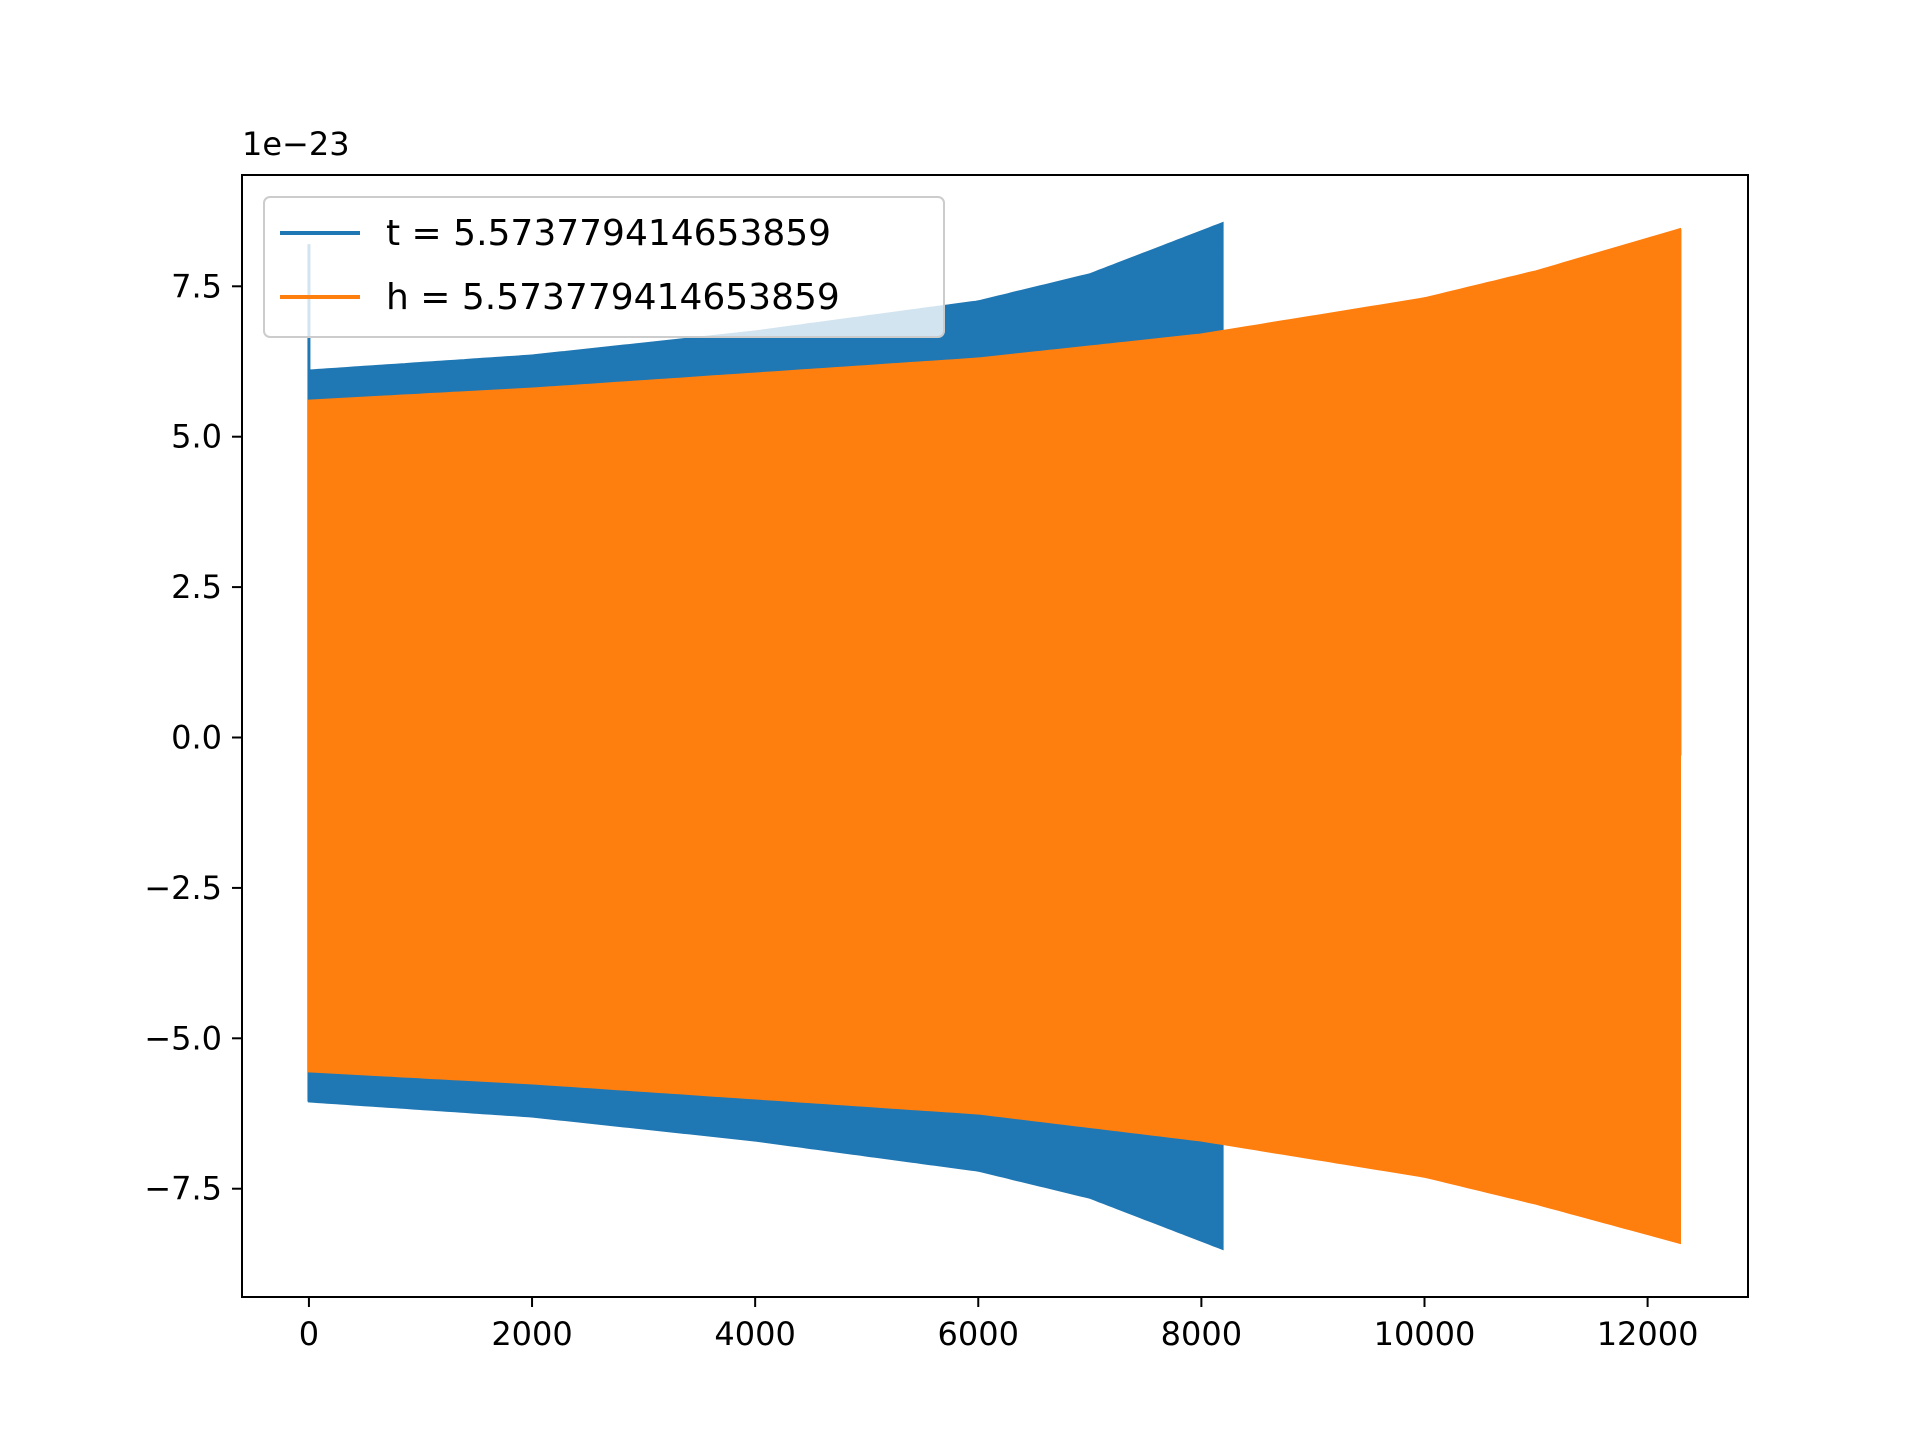  Describe the element at coordinates (531, 1334) in the screenshot. I see `x-tick-label: 2000` at that location.